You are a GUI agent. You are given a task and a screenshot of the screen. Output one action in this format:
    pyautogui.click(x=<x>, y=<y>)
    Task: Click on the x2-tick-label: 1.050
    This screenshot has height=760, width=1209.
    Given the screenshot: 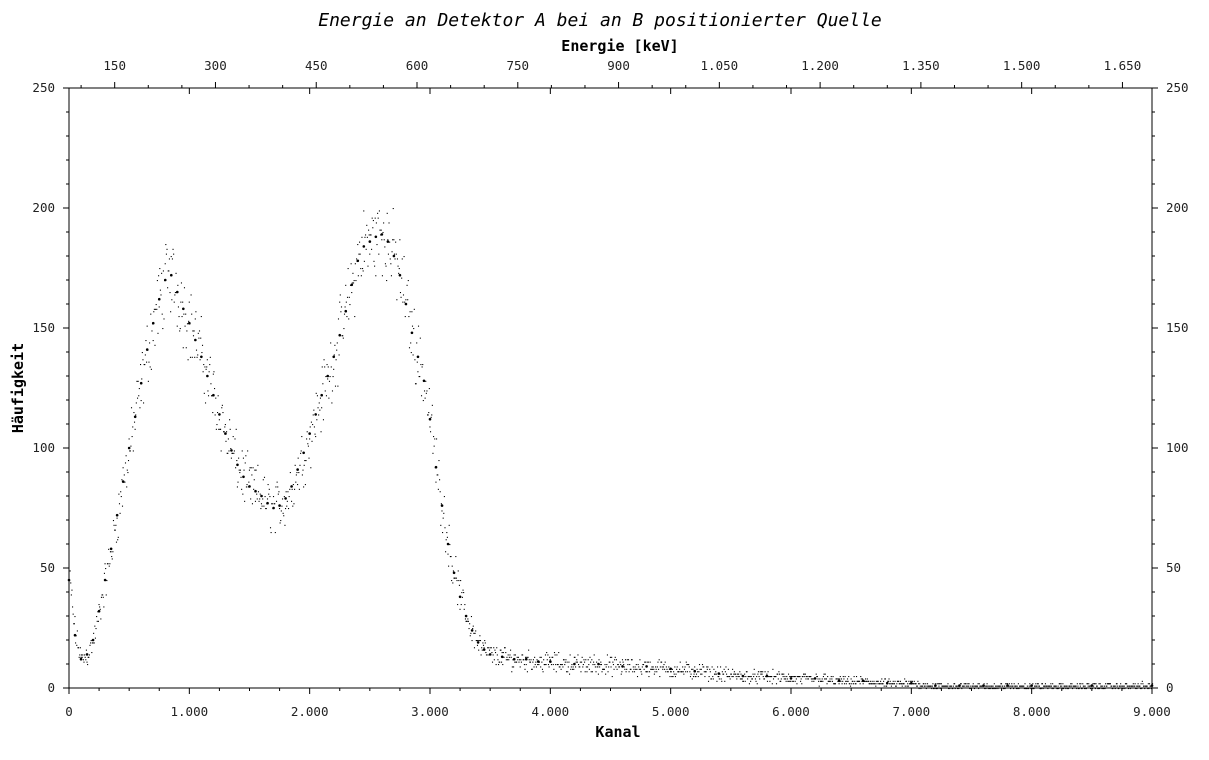 What is the action you would take?
    pyautogui.click(x=720, y=65)
    